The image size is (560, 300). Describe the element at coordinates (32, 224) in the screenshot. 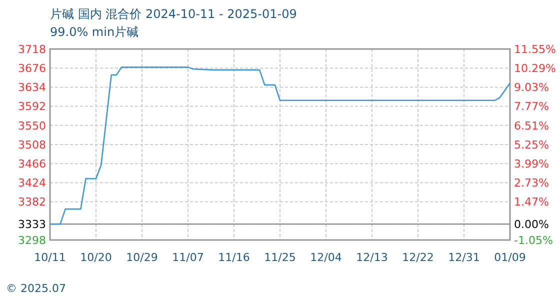

I see `y-tick-label: 3333` at that location.